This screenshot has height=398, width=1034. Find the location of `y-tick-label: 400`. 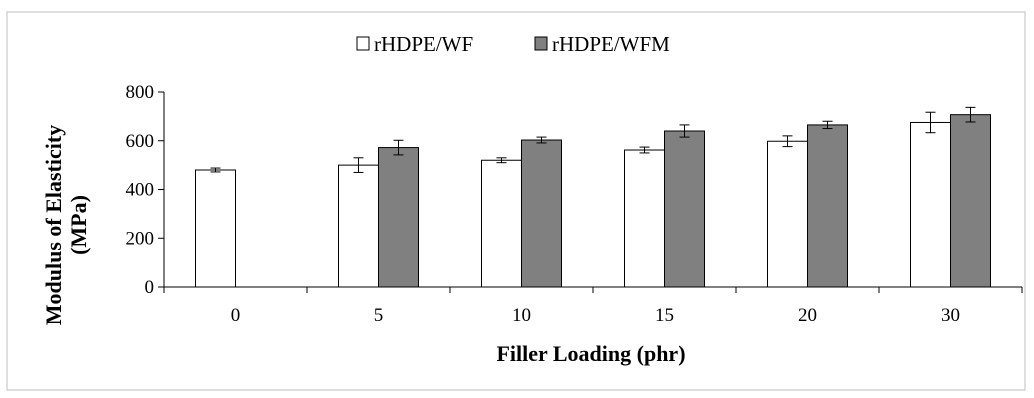

y-tick-label: 400 is located at coordinates (140, 190).